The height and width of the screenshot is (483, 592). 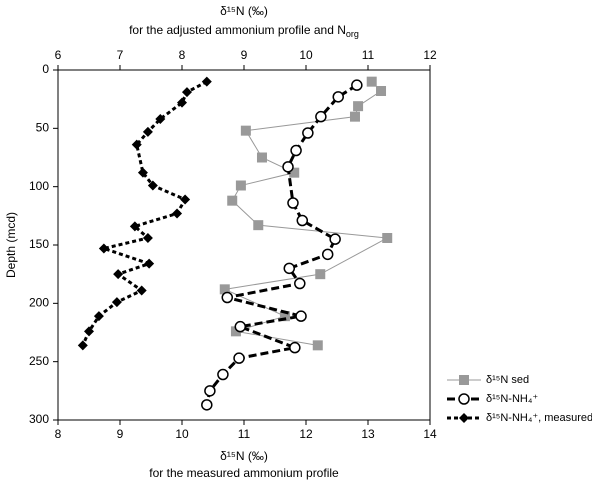 I want to click on x-label-line2: for the measured ammonium profile, so click(x=244, y=473).